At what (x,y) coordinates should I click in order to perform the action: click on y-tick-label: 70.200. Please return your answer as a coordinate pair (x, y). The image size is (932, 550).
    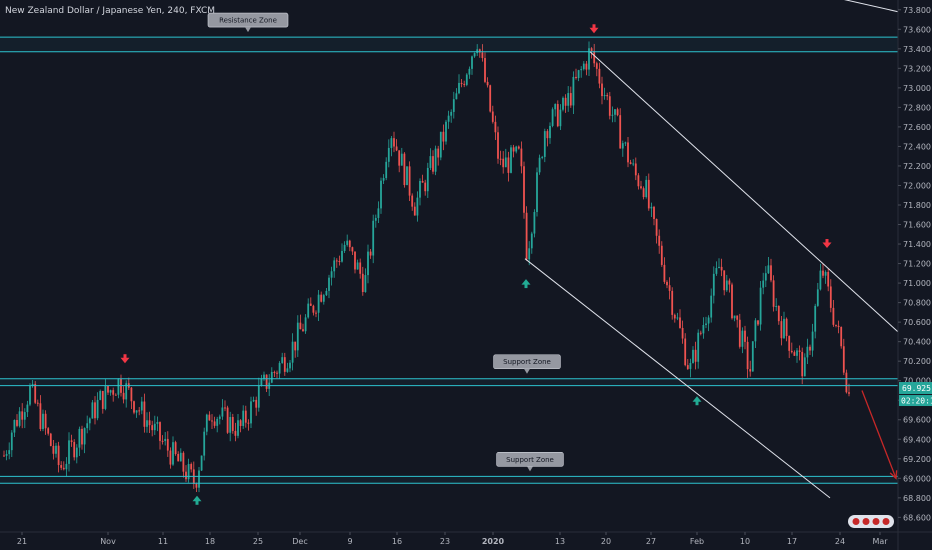
    Looking at the image, I should click on (917, 361).